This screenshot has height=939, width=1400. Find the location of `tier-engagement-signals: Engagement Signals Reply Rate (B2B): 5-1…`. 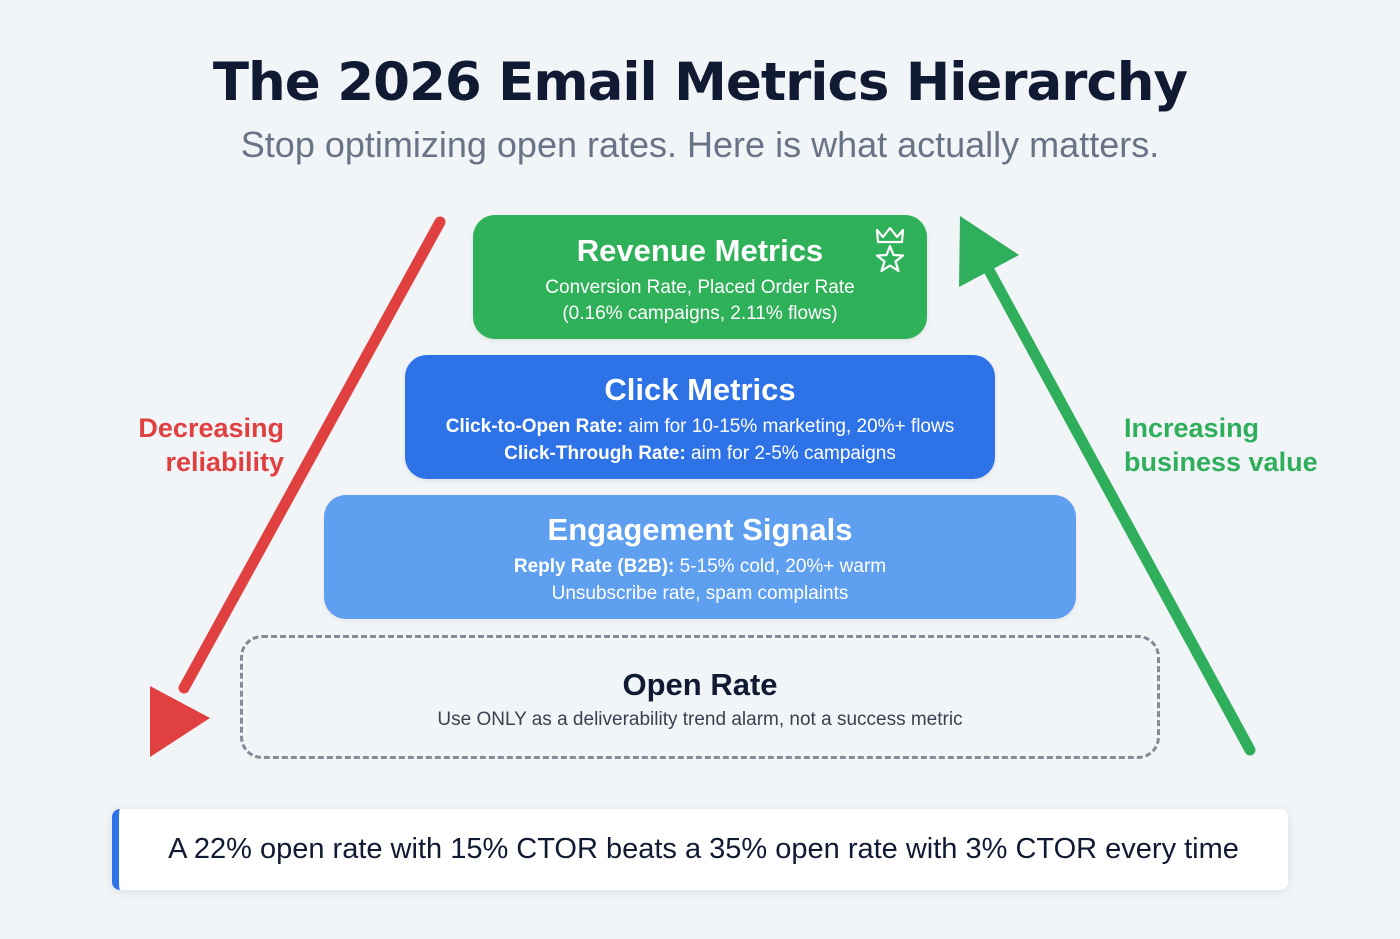

tier-engagement-signals: Engagement Signals Reply Rate (B2B): 5-1… is located at coordinates (700, 557).